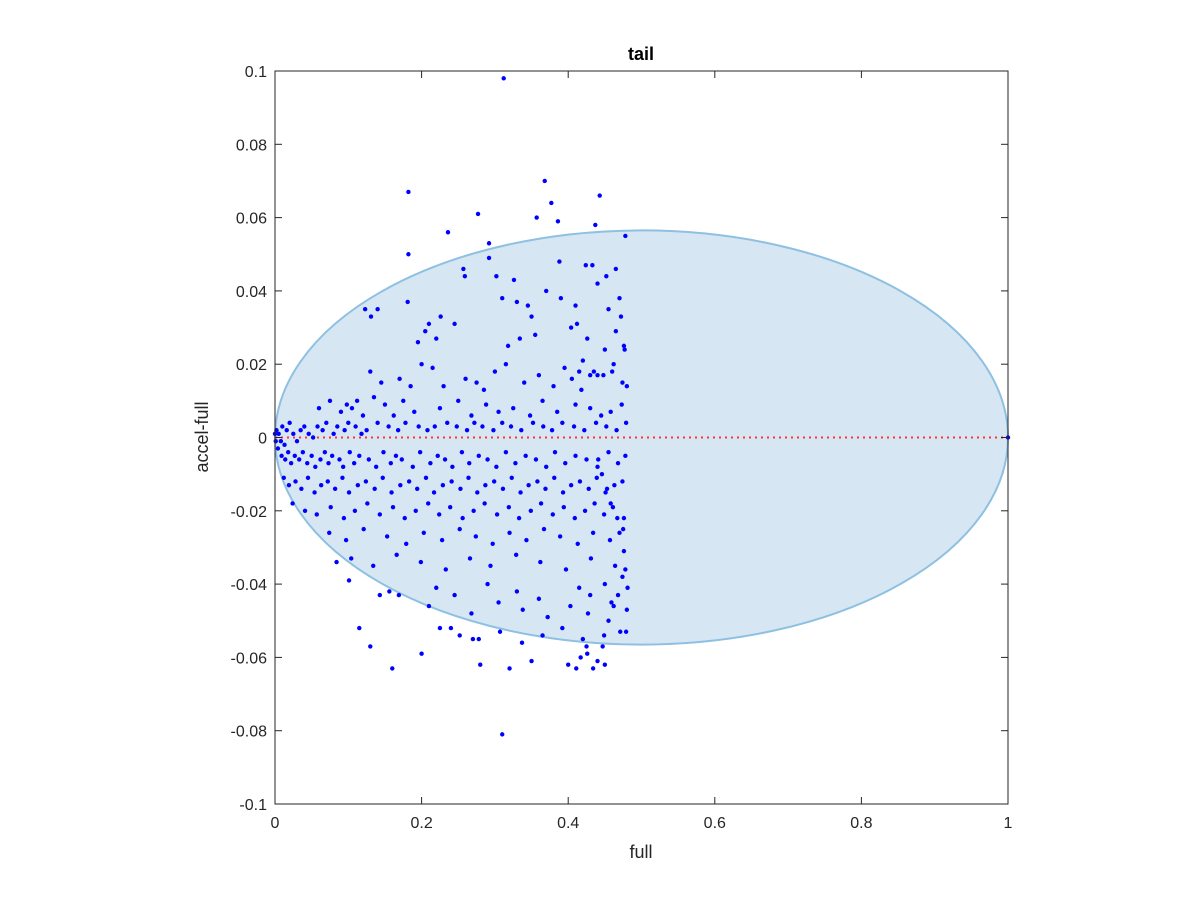  I want to click on y-tick-label: 0.06, so click(251, 219).